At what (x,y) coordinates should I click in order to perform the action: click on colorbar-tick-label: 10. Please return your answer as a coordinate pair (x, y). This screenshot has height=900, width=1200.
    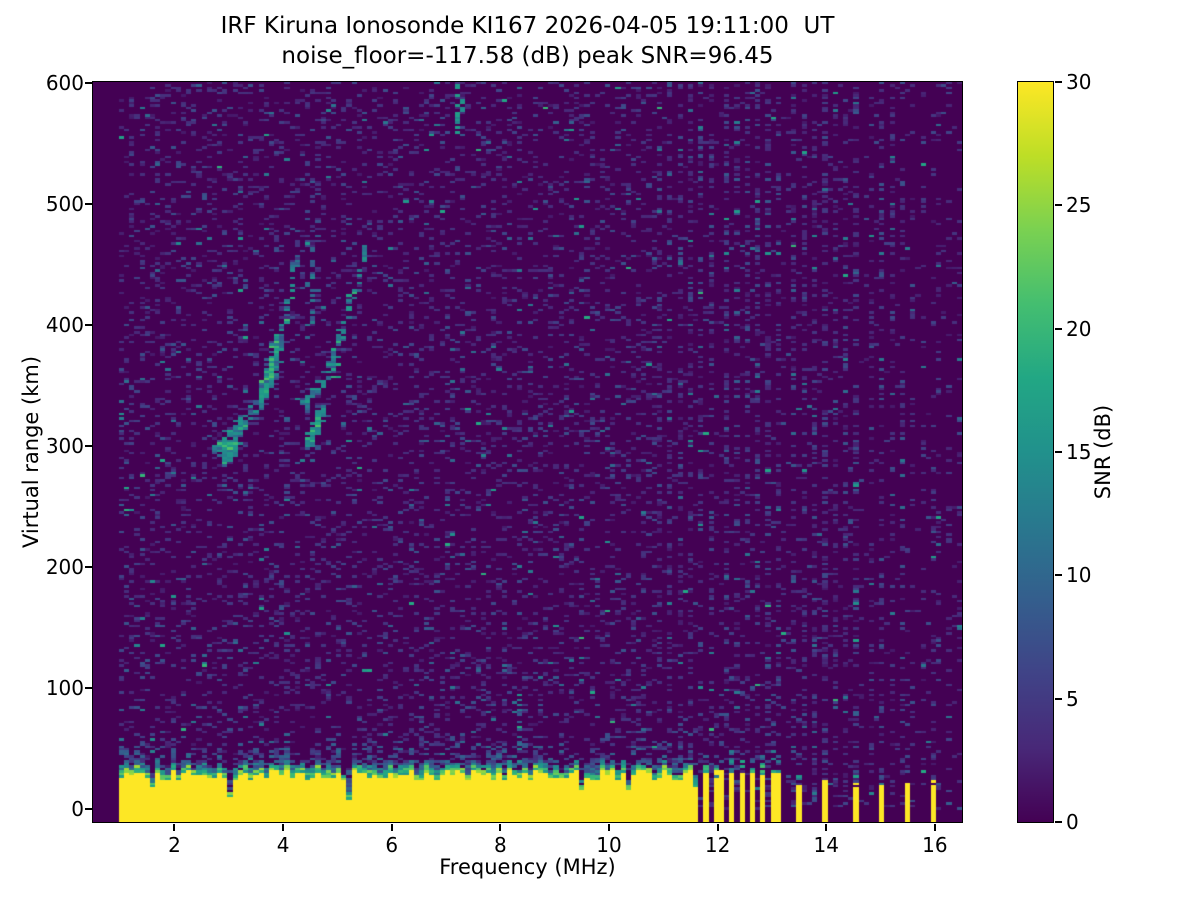
    Looking at the image, I should click on (1079, 575).